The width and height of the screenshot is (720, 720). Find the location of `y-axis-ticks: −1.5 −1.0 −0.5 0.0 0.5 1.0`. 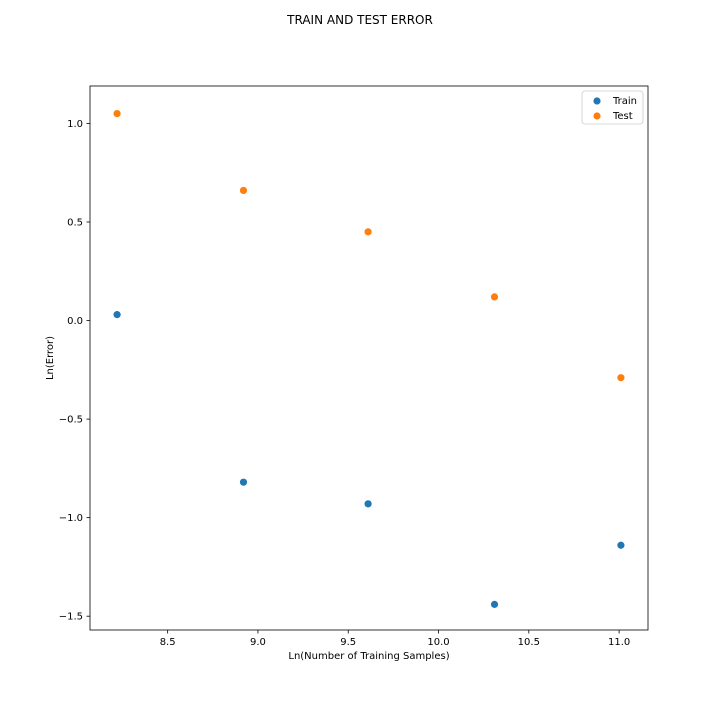

y-axis-ticks: −1.5 −1.0 −0.5 0.0 0.5 1.0 is located at coordinates (74, 371).